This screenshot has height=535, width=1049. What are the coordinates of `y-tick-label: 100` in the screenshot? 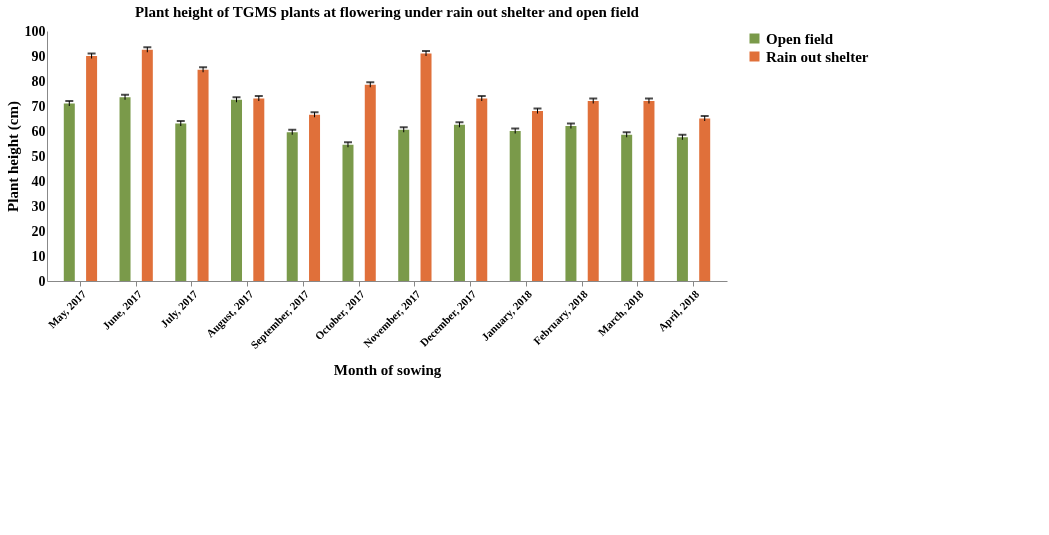 It's located at (35, 31).